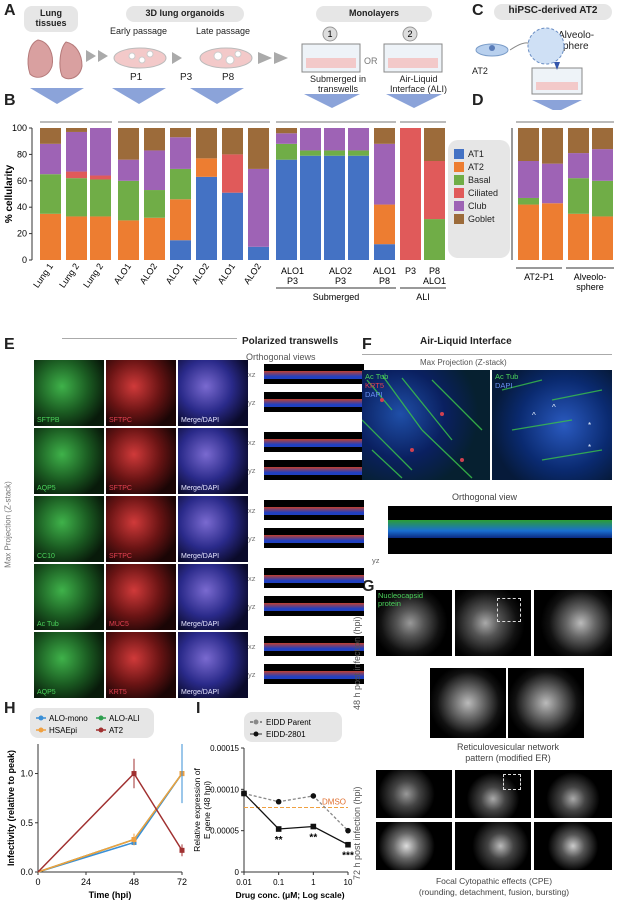 Image resolution: width=617 pixels, height=904 pixels. What do you see at coordinates (426, 425) in the screenshot?
I see `ali-image-left: Ac Tub KRT5 DAPI` at bounding box center [426, 425].